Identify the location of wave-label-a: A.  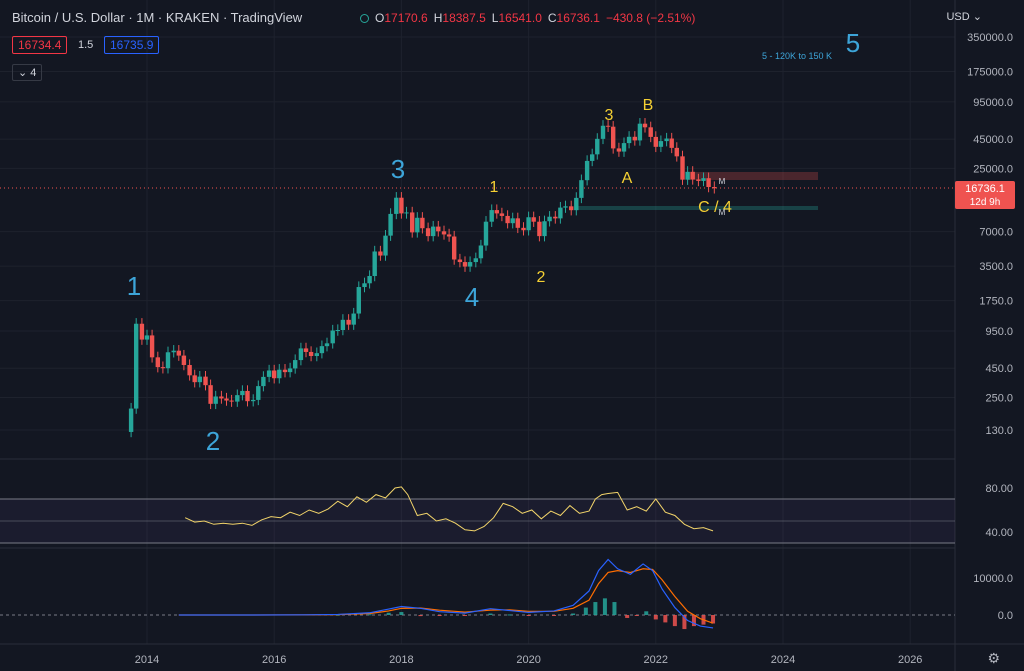
(627, 178).